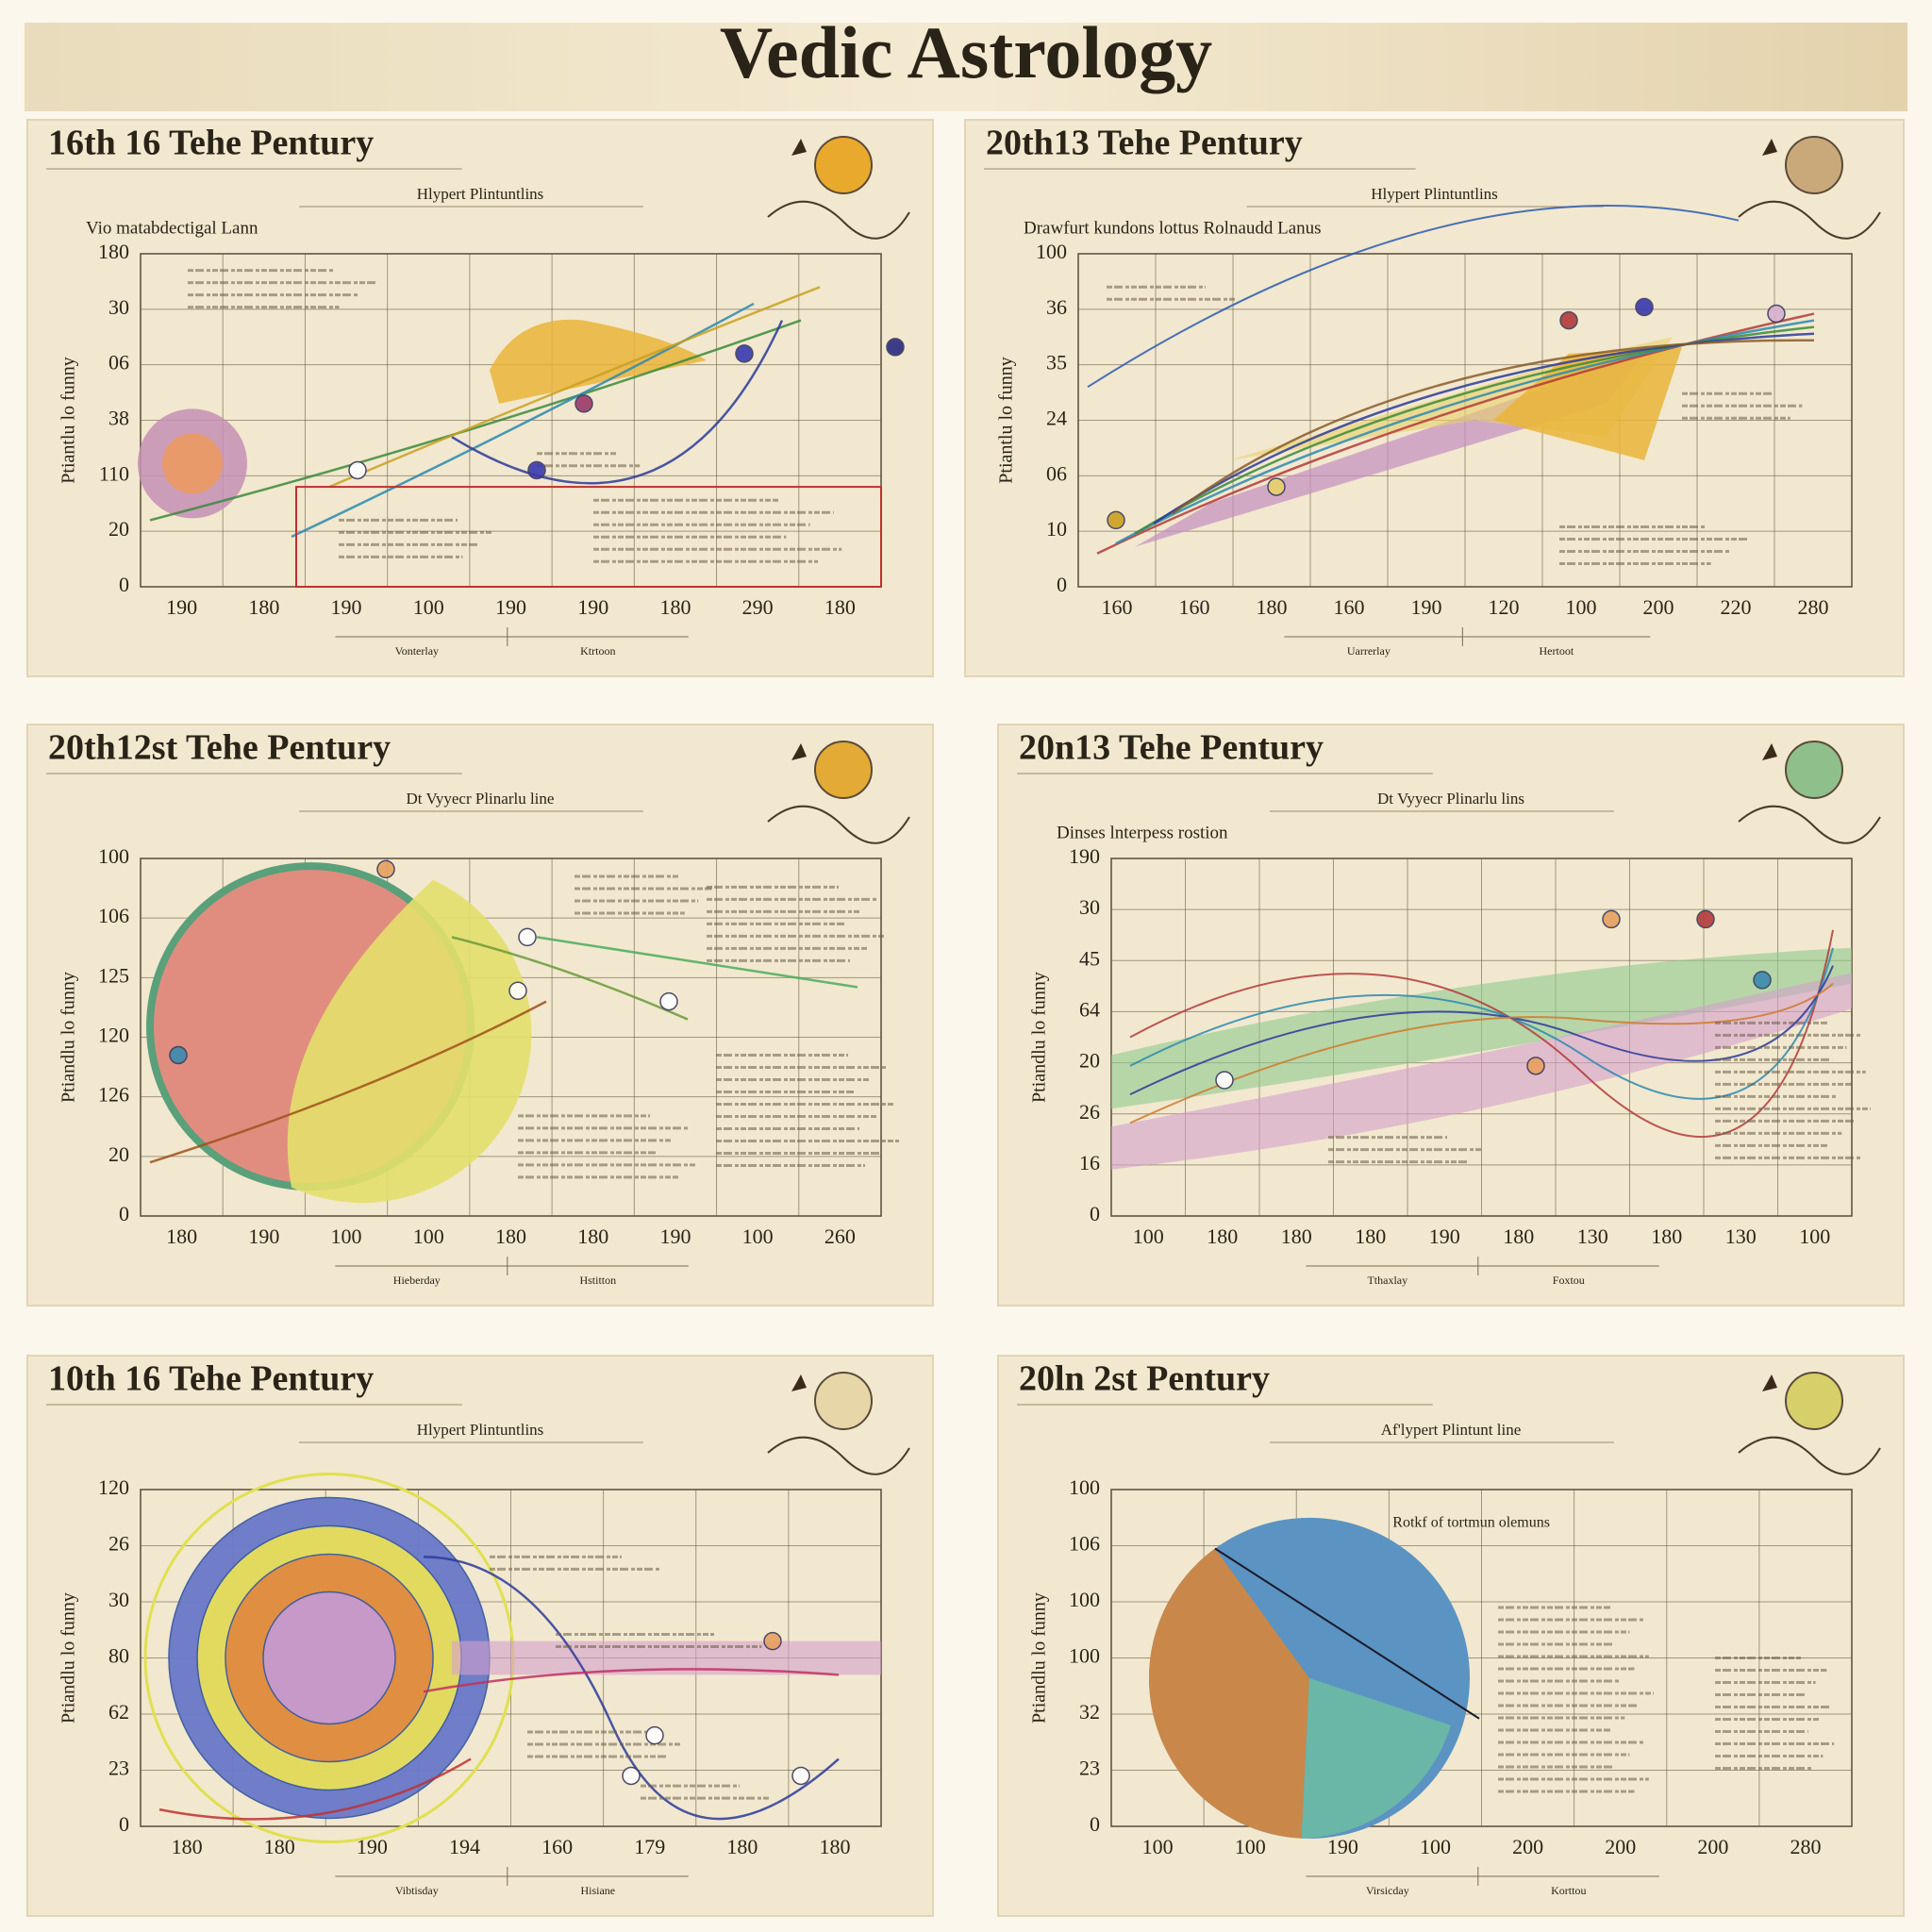 Image resolution: width=1932 pixels, height=1932 pixels. What do you see at coordinates (1569, 1280) in the screenshot?
I see `x-axis-label: Foxtou` at bounding box center [1569, 1280].